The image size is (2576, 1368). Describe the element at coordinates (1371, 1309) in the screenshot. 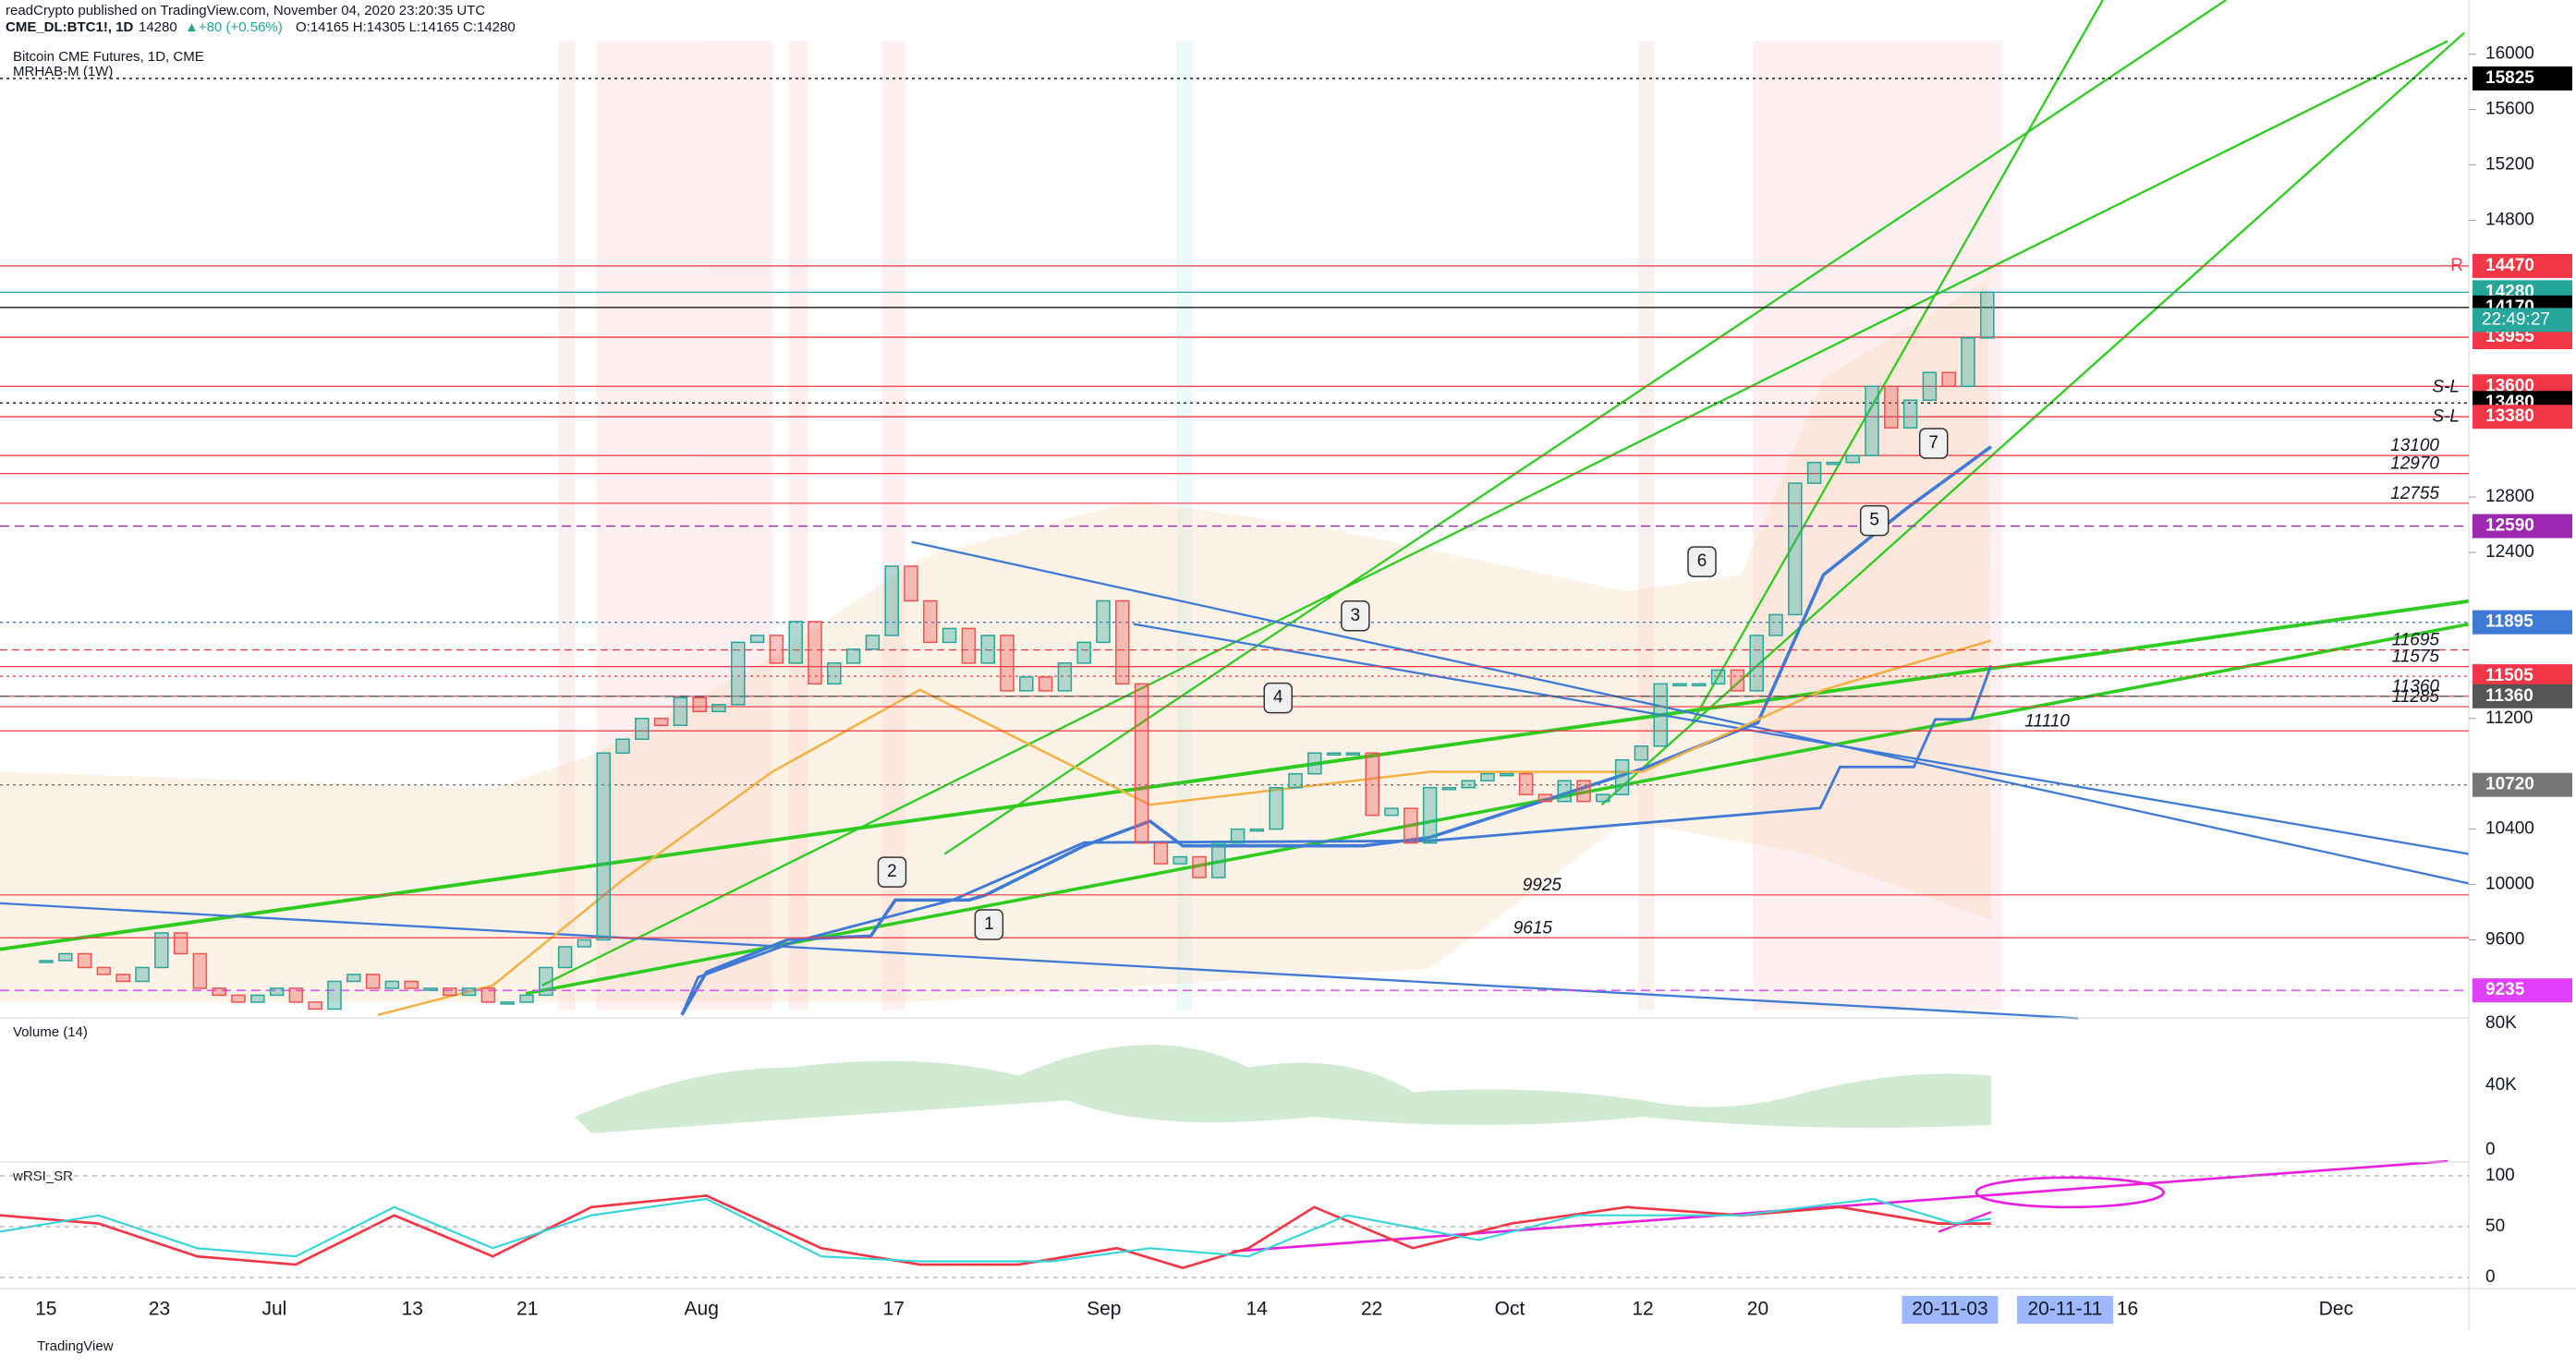

I see `time-label: 22` at that location.